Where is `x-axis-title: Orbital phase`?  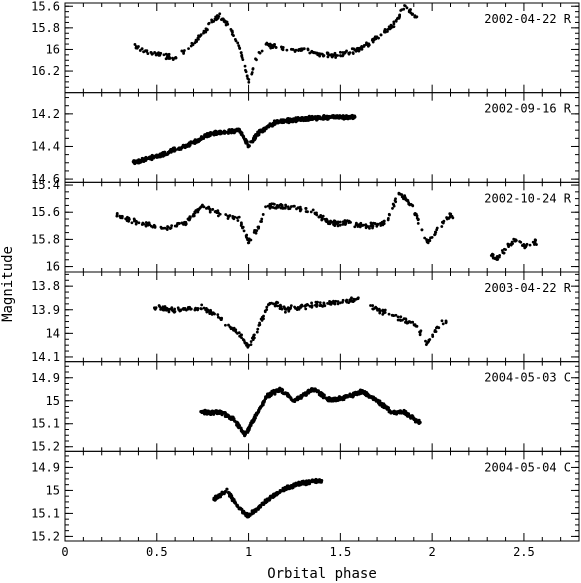 x-axis-title: Orbital phase is located at coordinates (322, 574).